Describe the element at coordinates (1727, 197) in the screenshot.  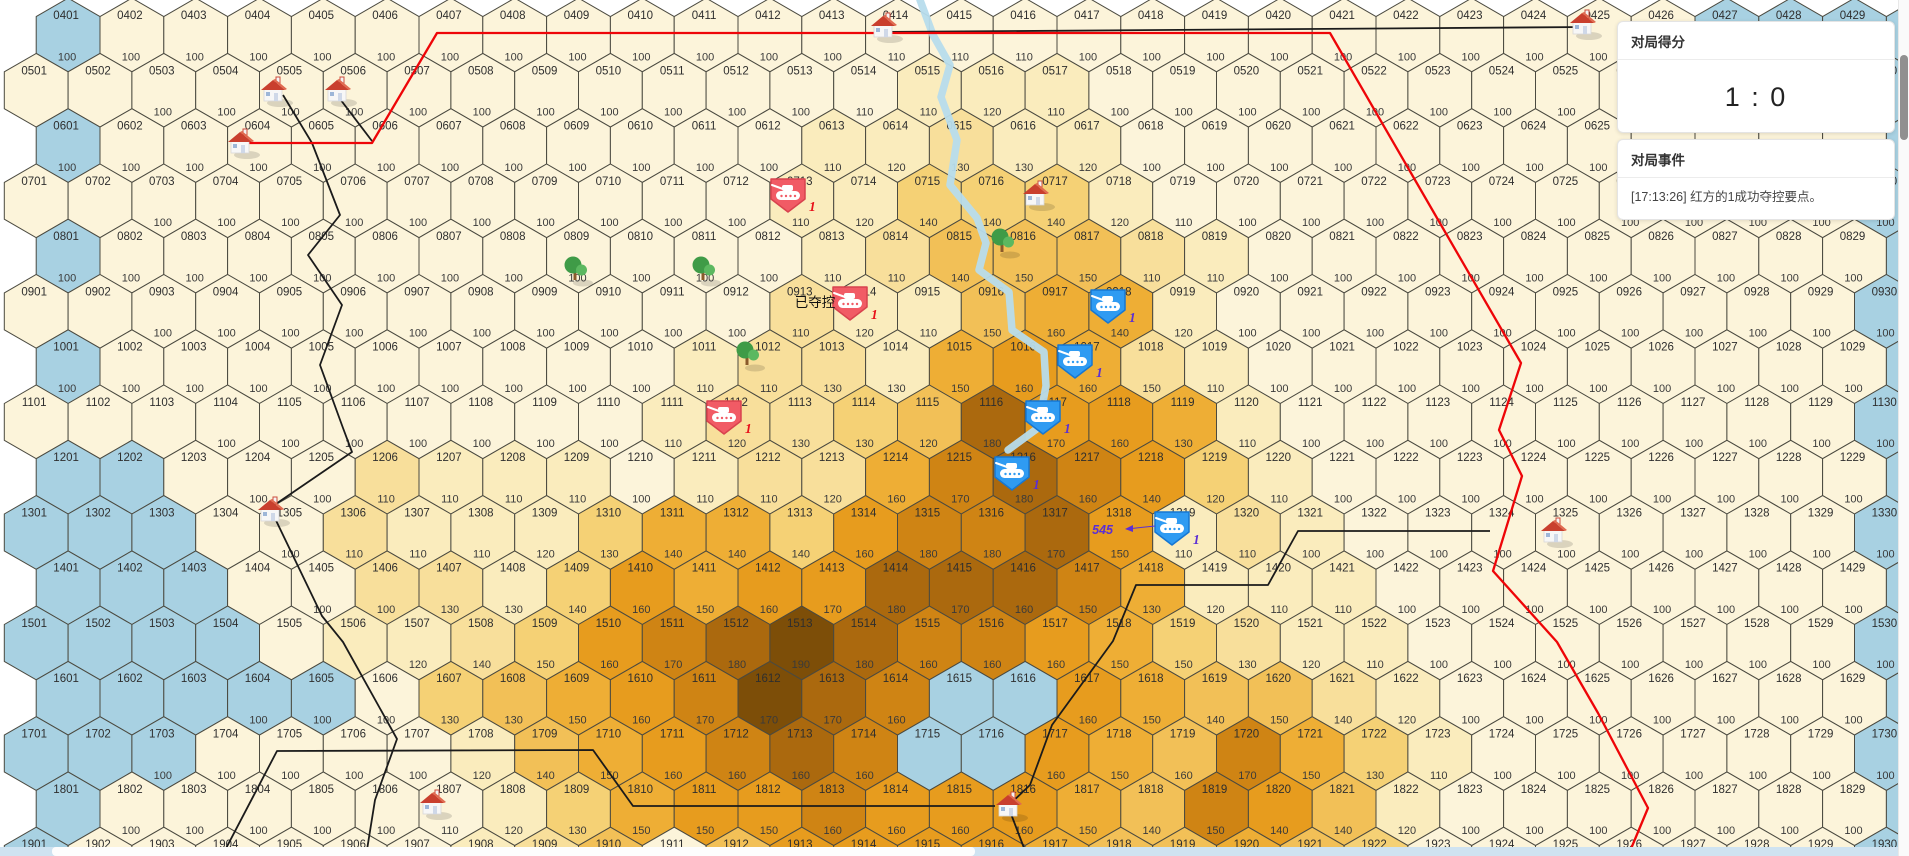
I see `event-log-entry: [17:13:26] 红方的1成功夺控要点。` at that location.